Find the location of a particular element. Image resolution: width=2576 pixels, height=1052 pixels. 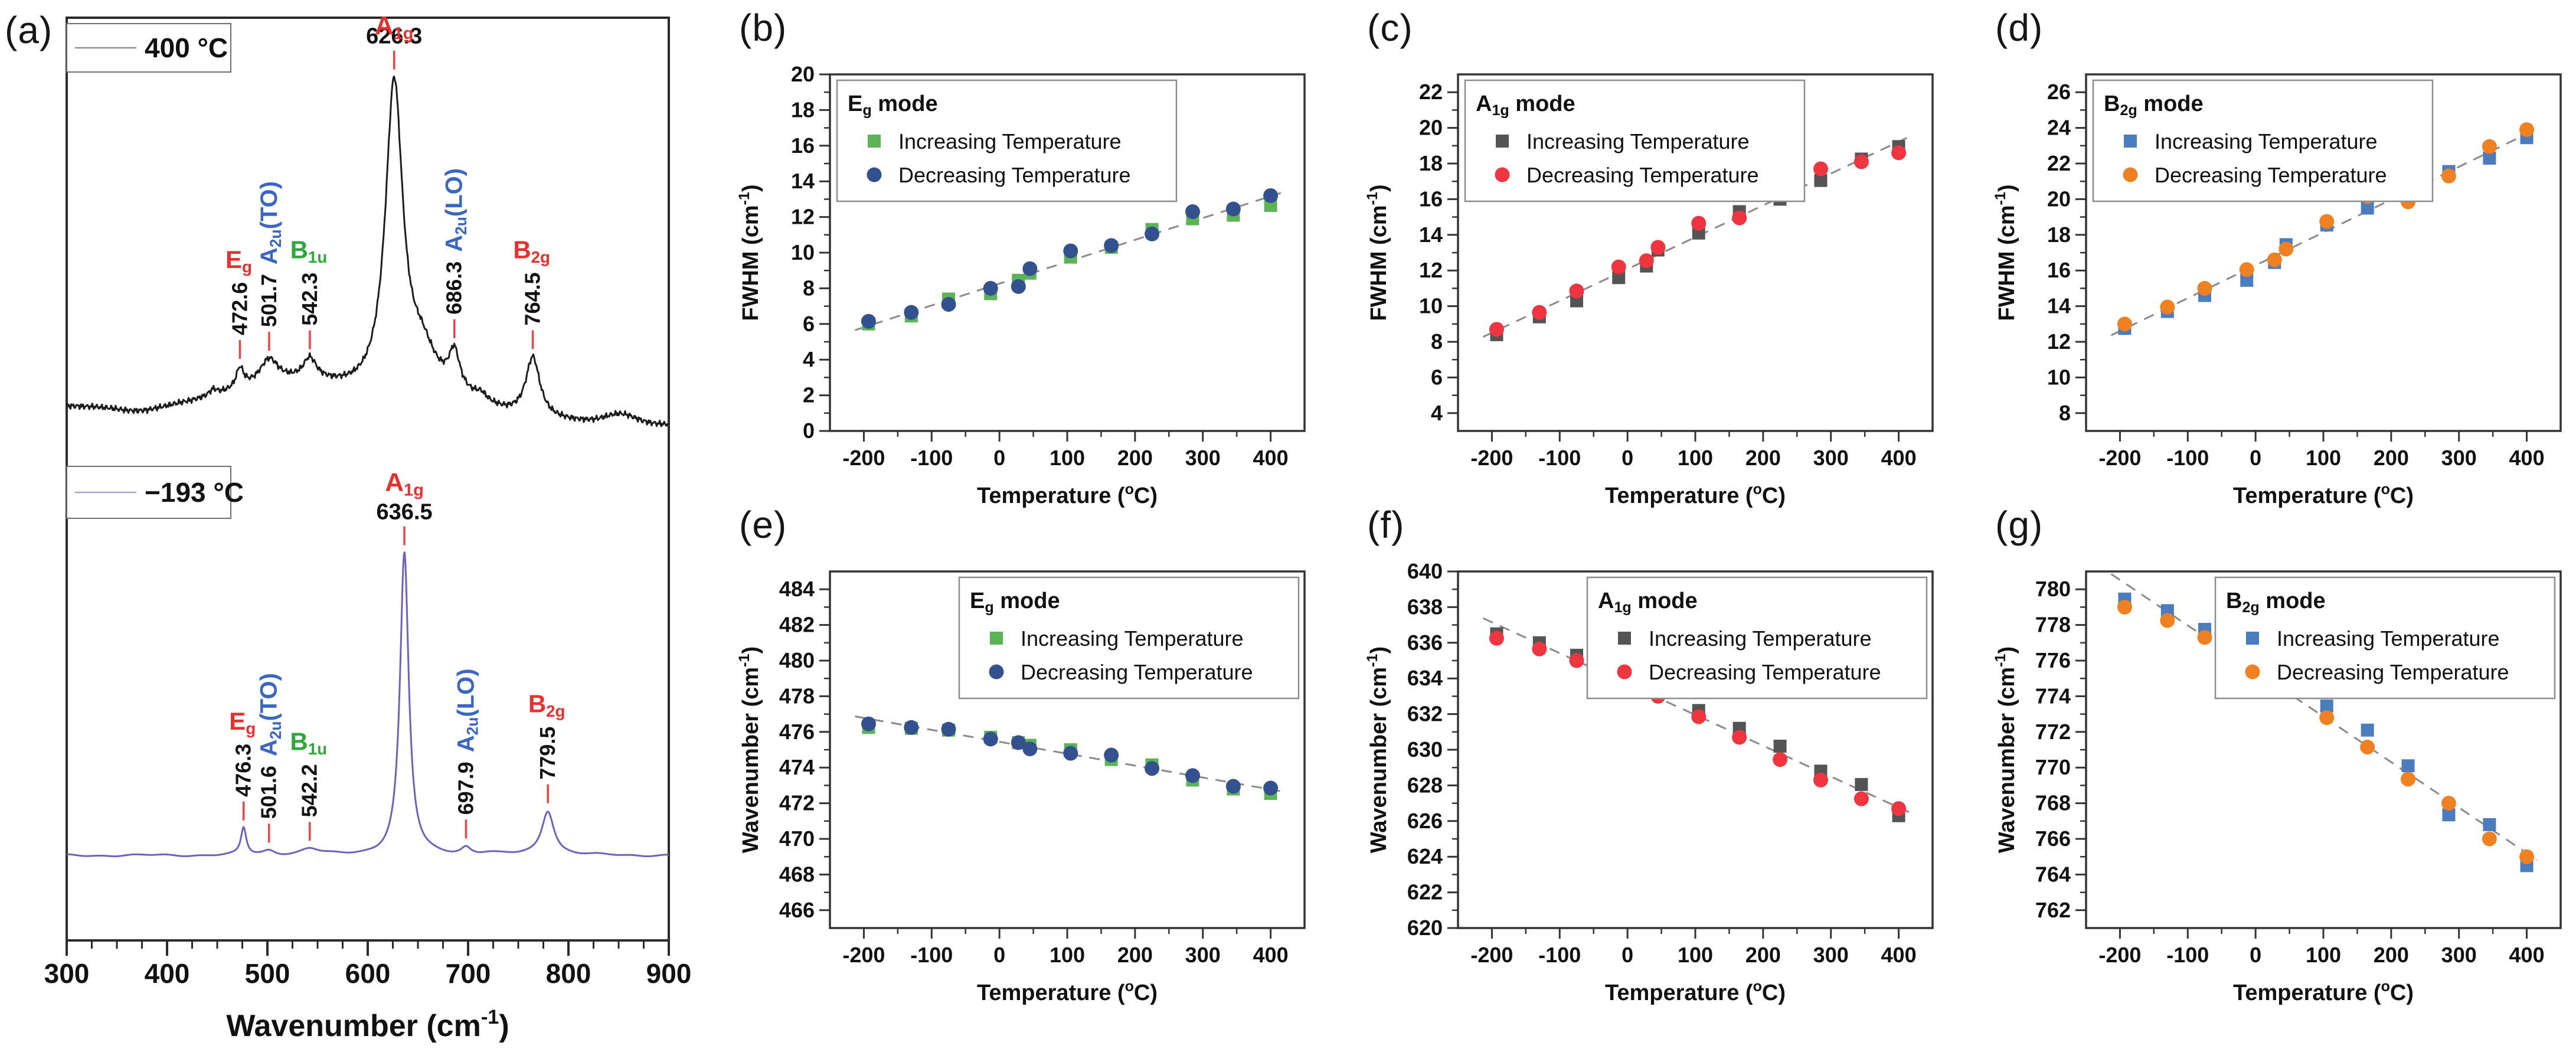

peak-mode-label: Eg is located at coordinates (238, 261).